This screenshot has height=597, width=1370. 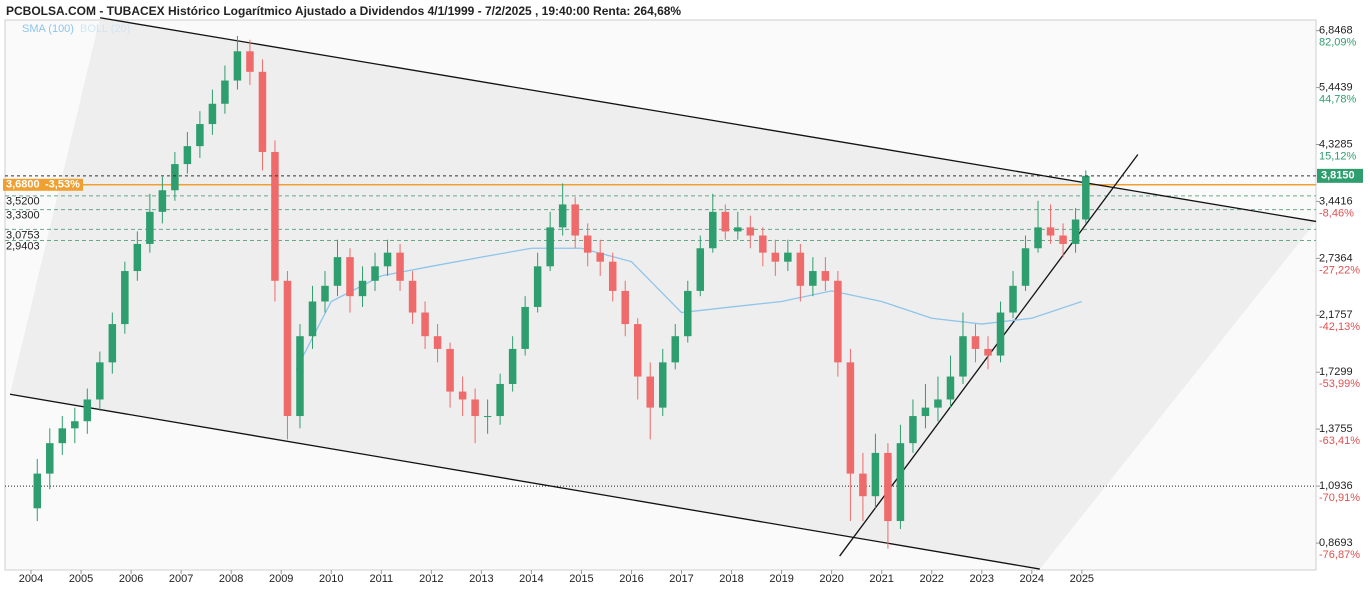 What do you see at coordinates (1339, 384) in the screenshot?
I see `y-tick-change: -53,99%` at bounding box center [1339, 384].